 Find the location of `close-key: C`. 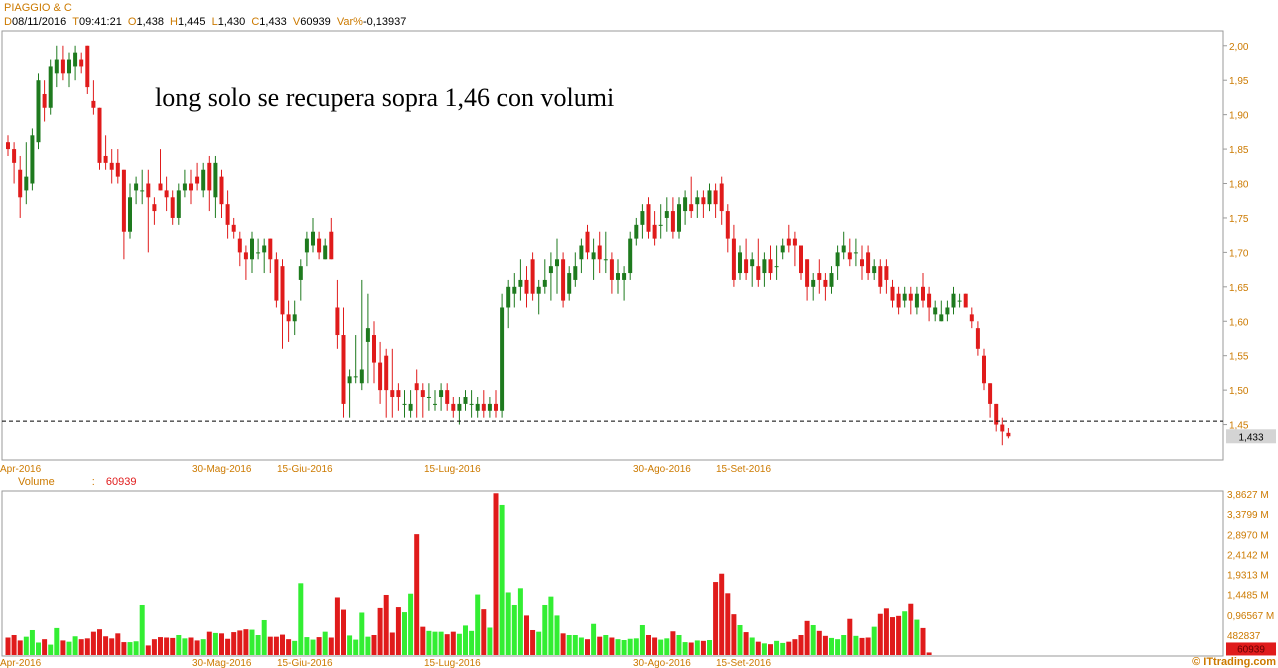

close-key: C is located at coordinates (255, 22).